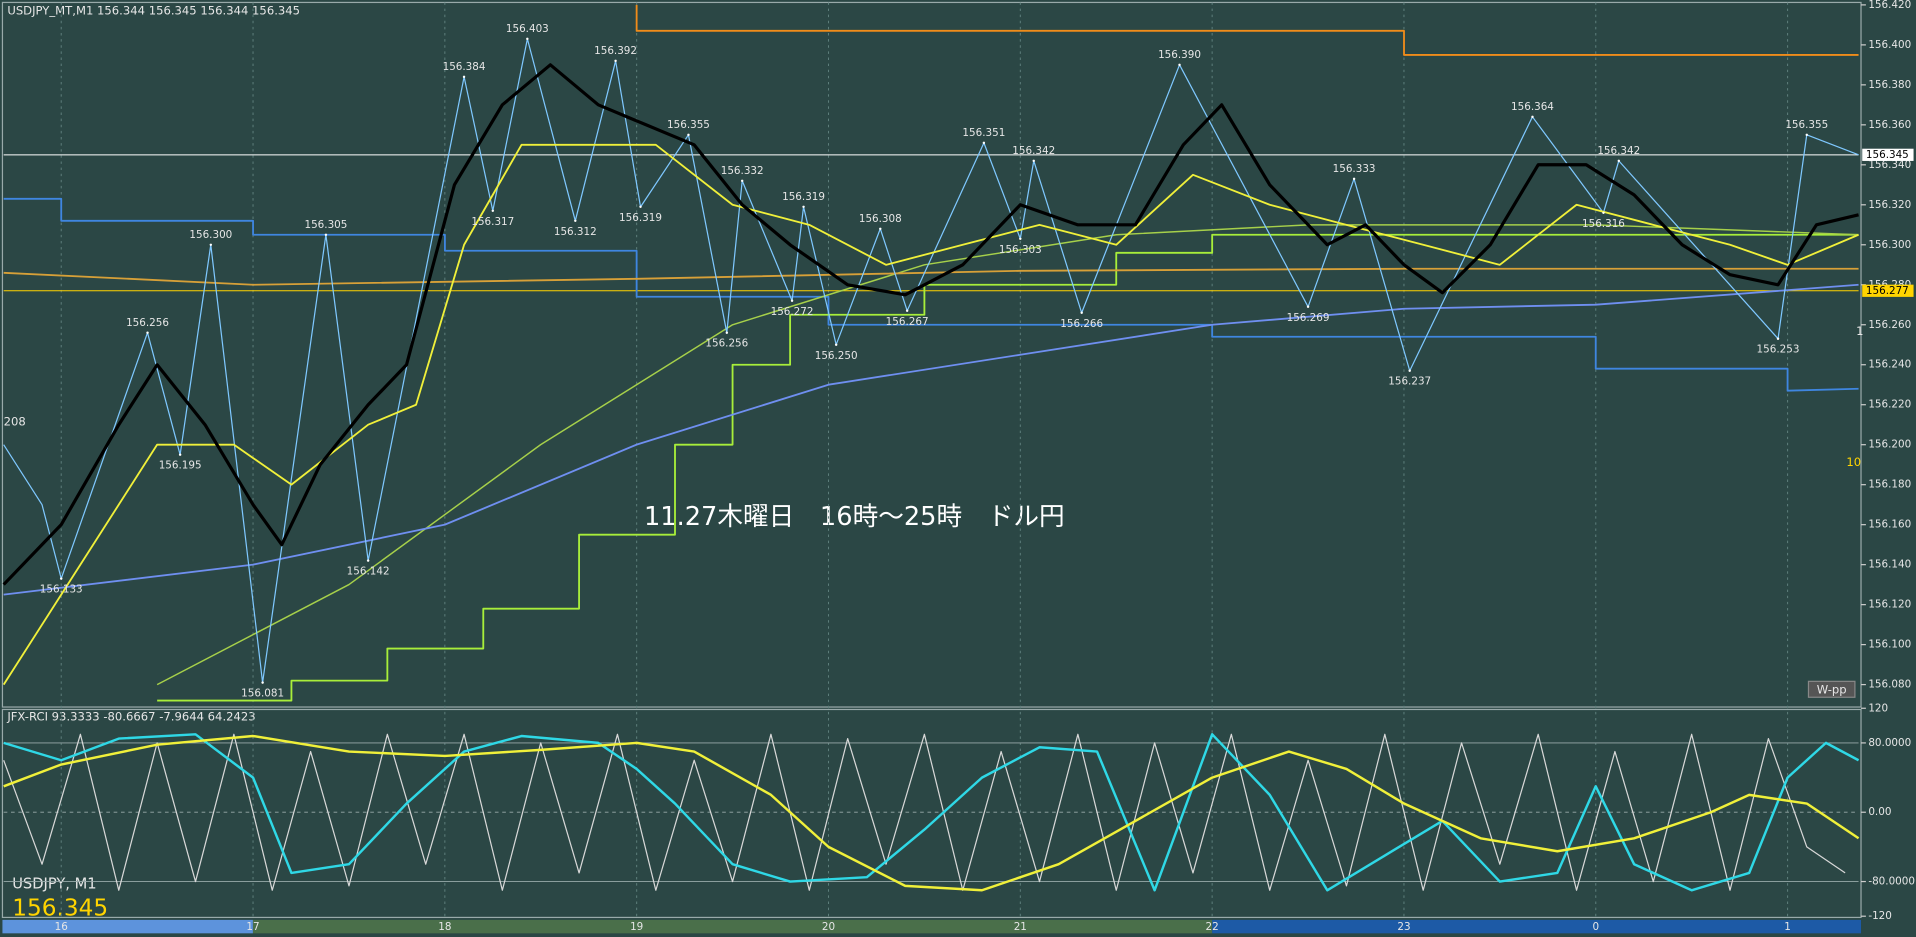 The image size is (1916, 937). What do you see at coordinates (252, 927) in the screenshot?
I see `x-tick-label: 17` at bounding box center [252, 927].